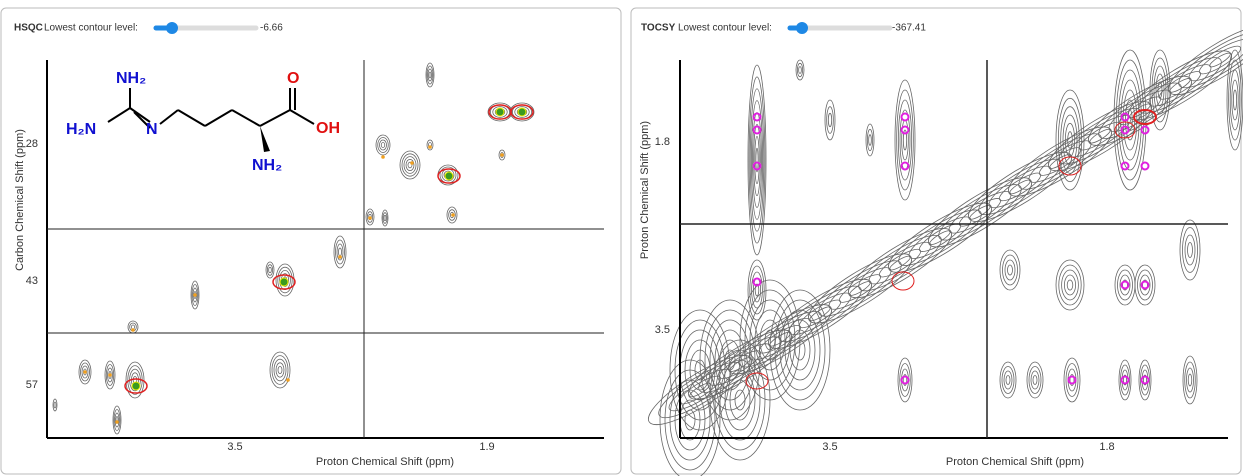 This screenshot has width=1243, height=476. I want to click on y-axis-label: Carbon Chemical Shift (ppm), so click(20, 200).